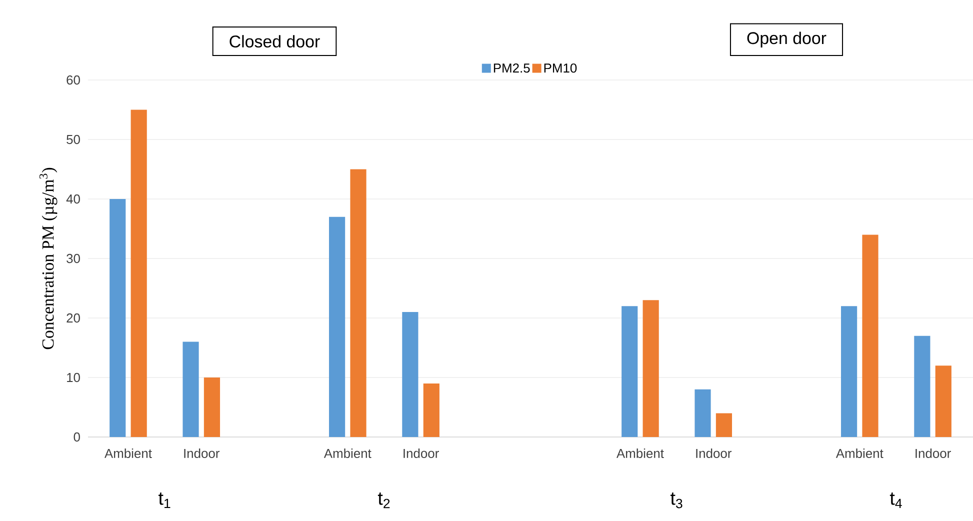 The image size is (973, 521). Describe the element at coordinates (77, 437) in the screenshot. I see `y-tick-label: 0` at that location.